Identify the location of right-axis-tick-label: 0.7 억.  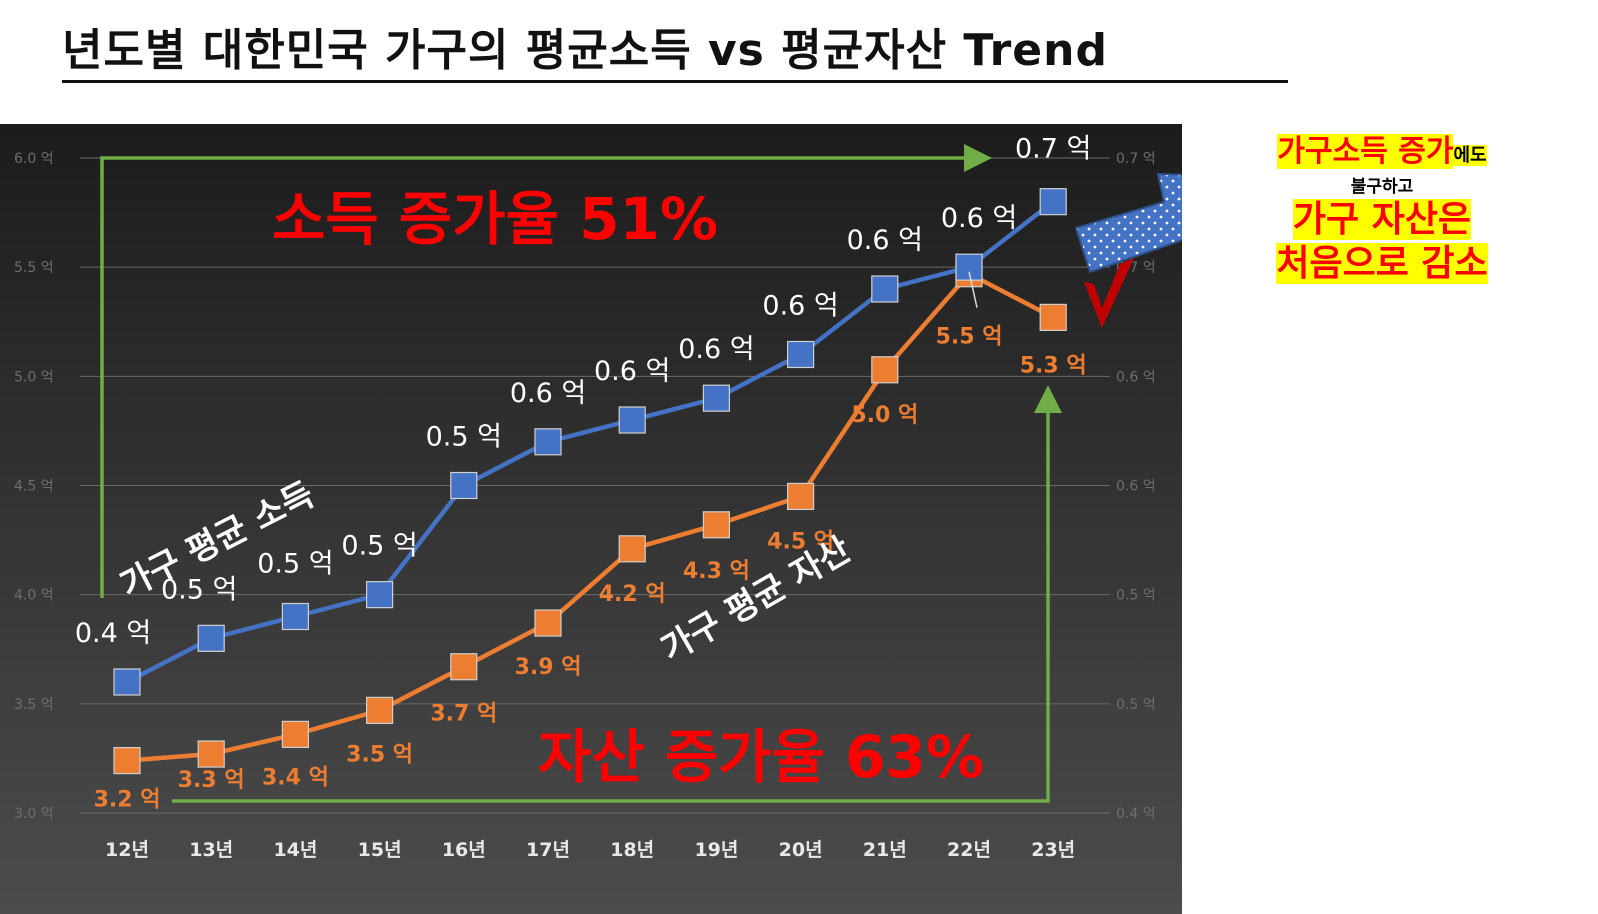
(1136, 159).